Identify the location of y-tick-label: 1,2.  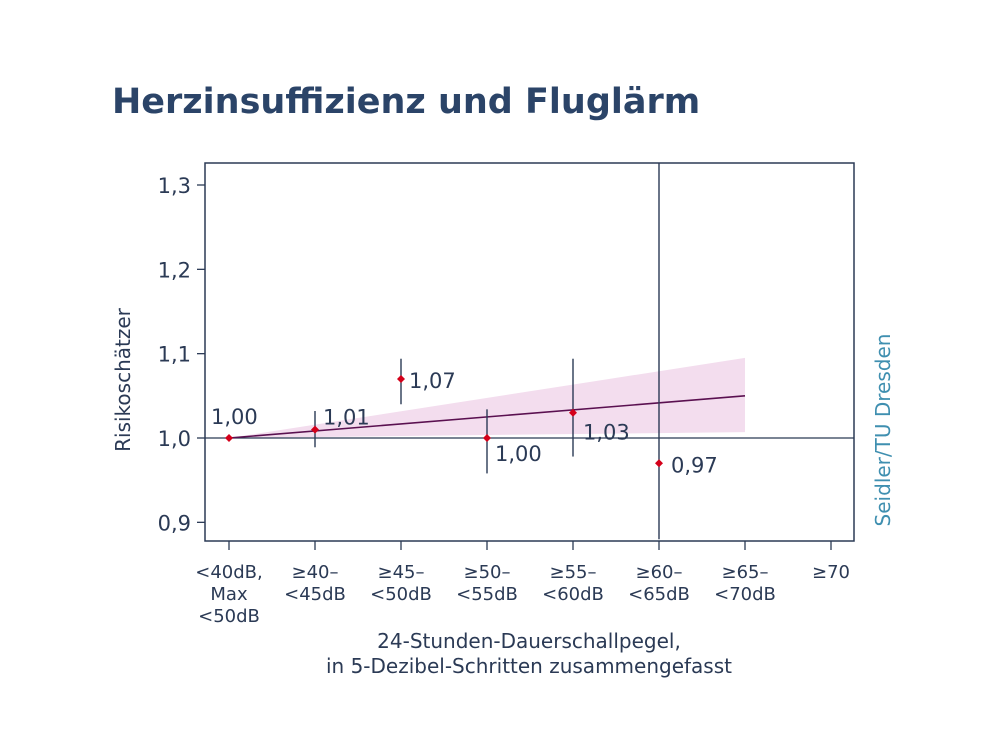
(174, 270).